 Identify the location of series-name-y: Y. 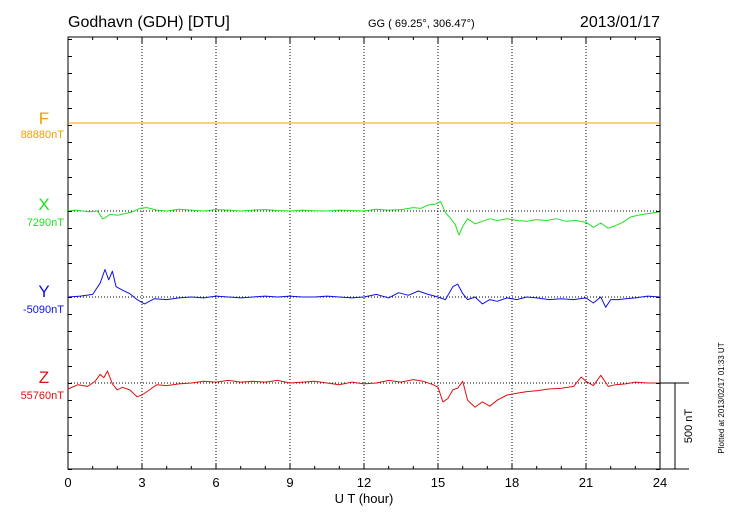
(43, 291).